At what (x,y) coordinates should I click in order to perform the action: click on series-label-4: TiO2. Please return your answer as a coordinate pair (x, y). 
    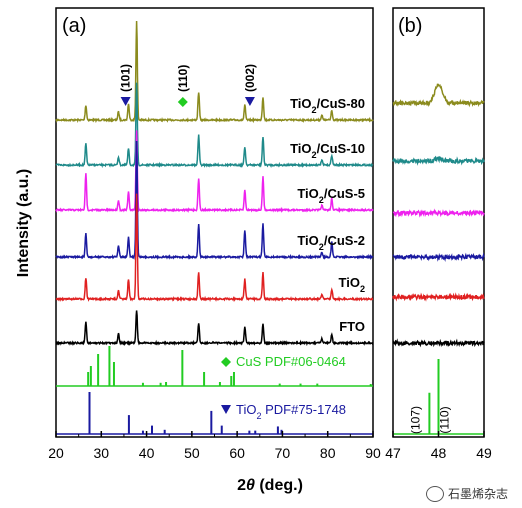
    Looking at the image, I should click on (352, 284).